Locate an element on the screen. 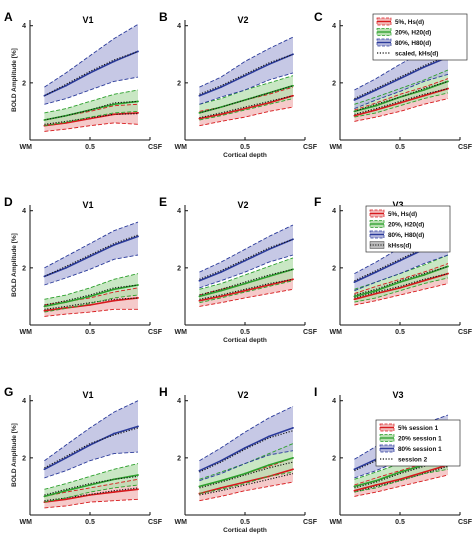 The width and height of the screenshot is (474, 557). legend-label: 80%, H80(d) is located at coordinates (413, 43).